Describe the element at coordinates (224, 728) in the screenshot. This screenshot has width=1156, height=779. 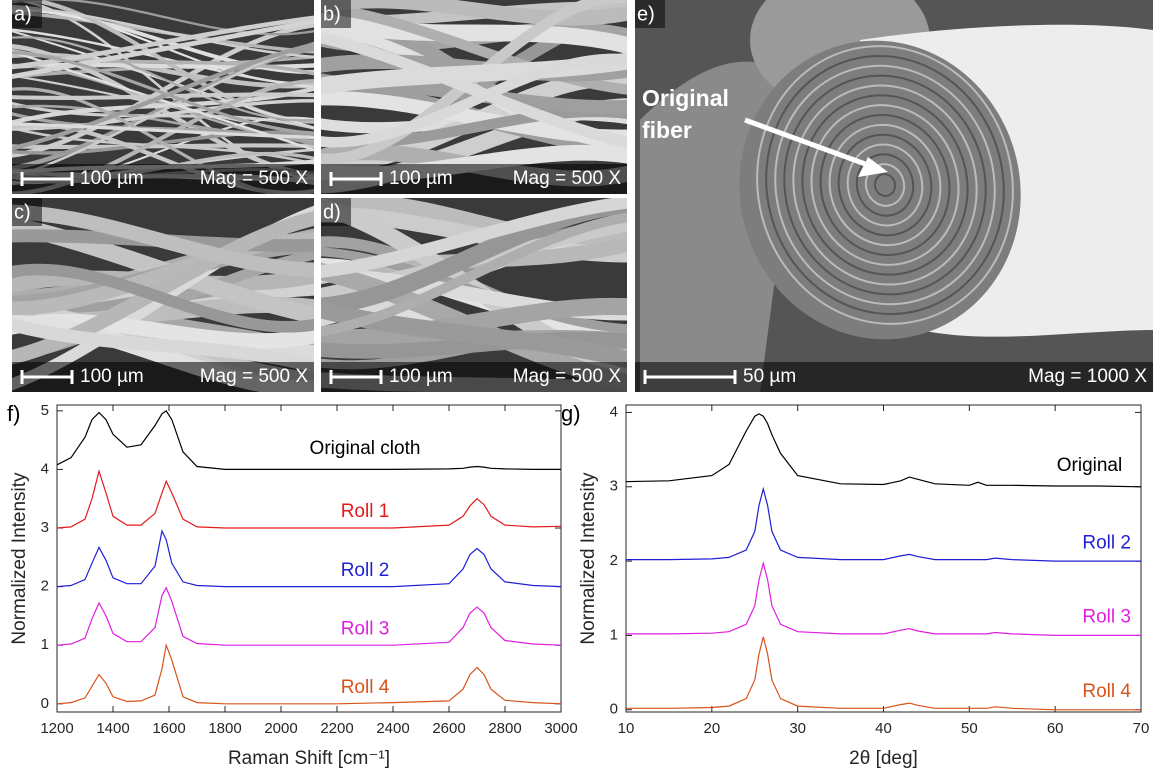
I see `x-tick-label: 1800` at that location.